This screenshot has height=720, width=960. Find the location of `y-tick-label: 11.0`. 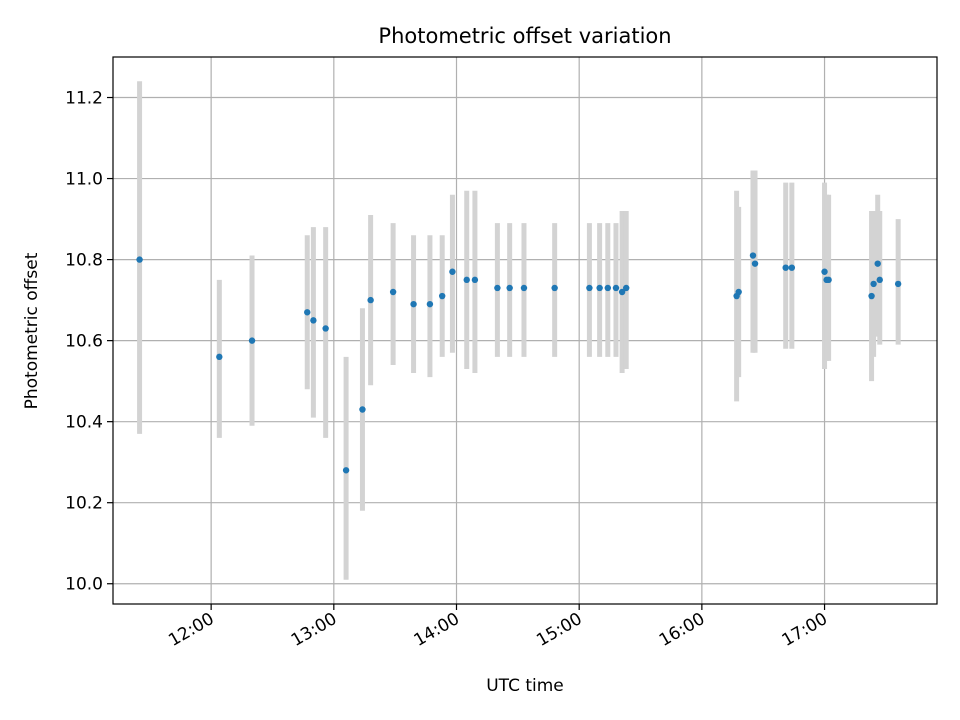

y-tick-label: 11.0 is located at coordinates (84, 180).